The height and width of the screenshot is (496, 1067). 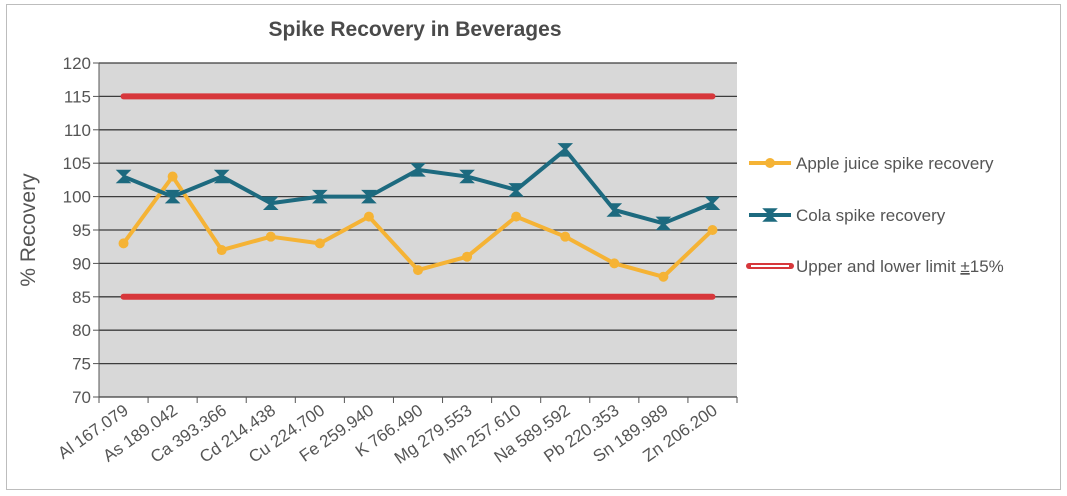 I want to click on y-tick-label-110: 110, so click(x=77, y=130).